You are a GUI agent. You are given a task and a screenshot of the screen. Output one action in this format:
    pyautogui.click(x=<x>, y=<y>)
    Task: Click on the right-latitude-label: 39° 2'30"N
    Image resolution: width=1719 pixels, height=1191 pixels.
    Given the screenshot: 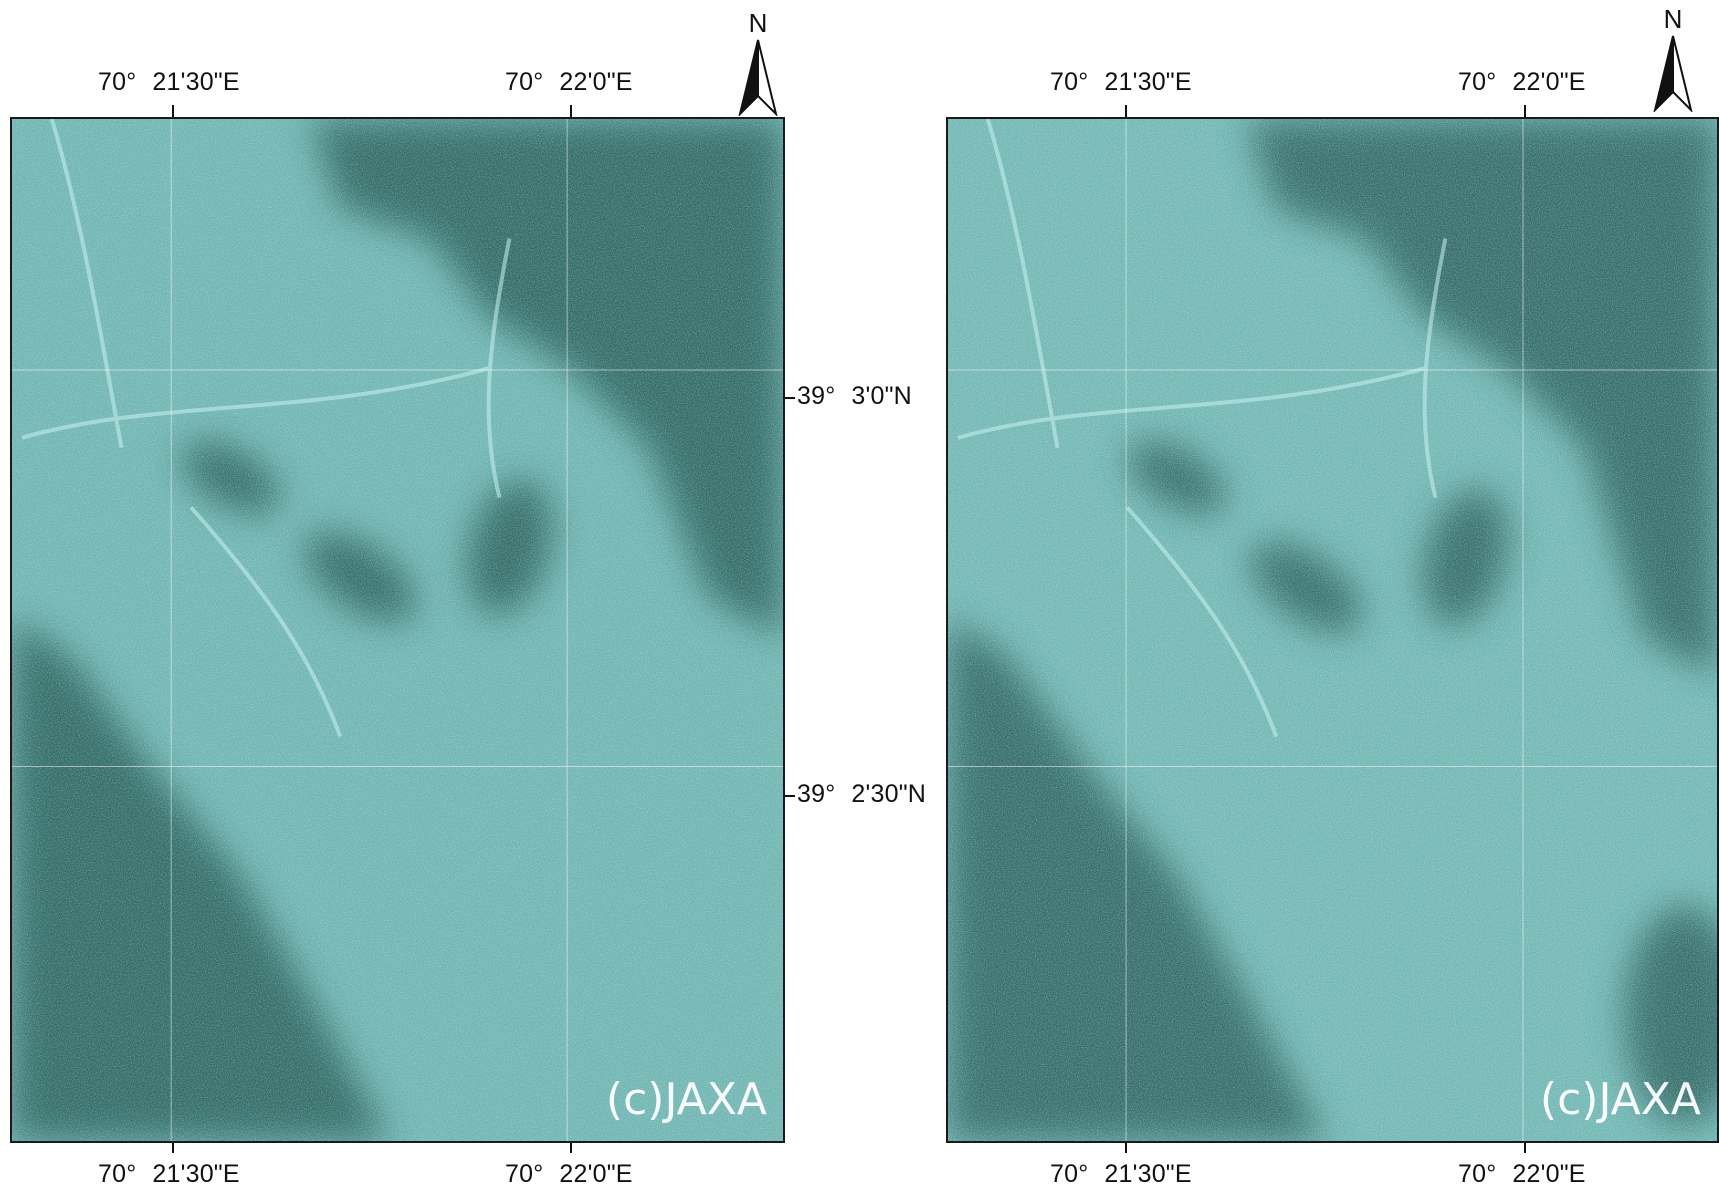 What is the action you would take?
    pyautogui.click(x=862, y=794)
    